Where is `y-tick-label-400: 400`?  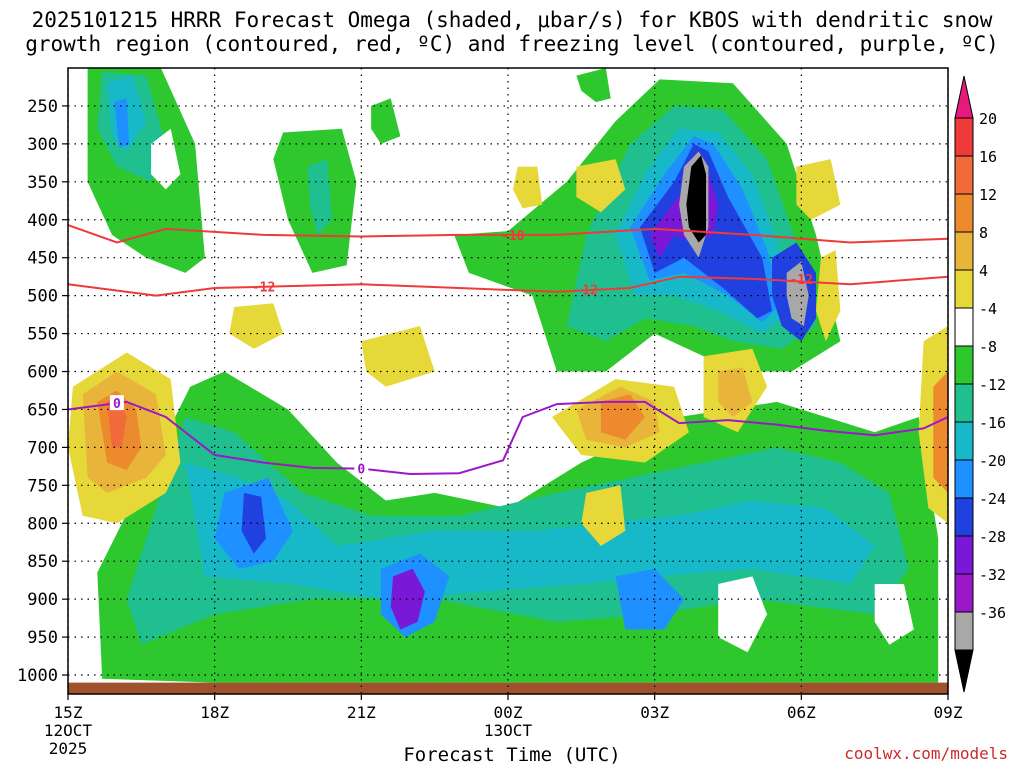
y-tick-label-400: 400 is located at coordinates (42, 221).